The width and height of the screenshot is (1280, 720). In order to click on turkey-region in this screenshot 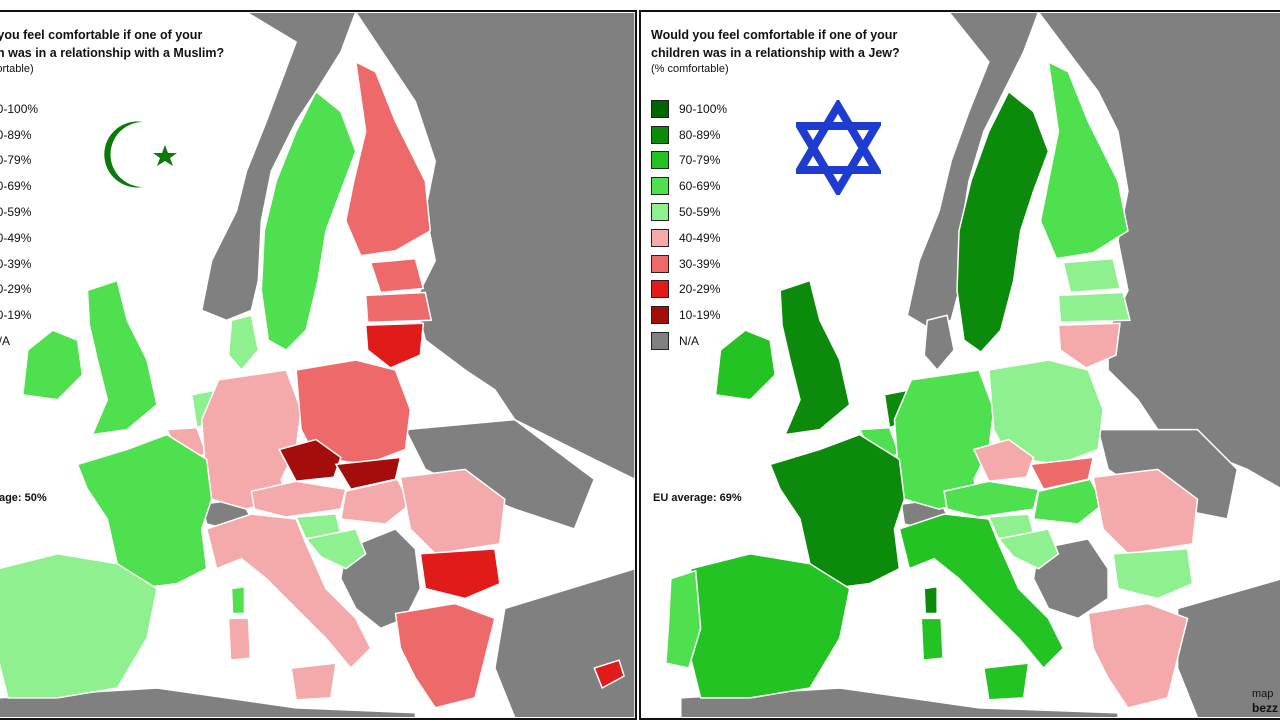, I will do `click(564, 642)`.